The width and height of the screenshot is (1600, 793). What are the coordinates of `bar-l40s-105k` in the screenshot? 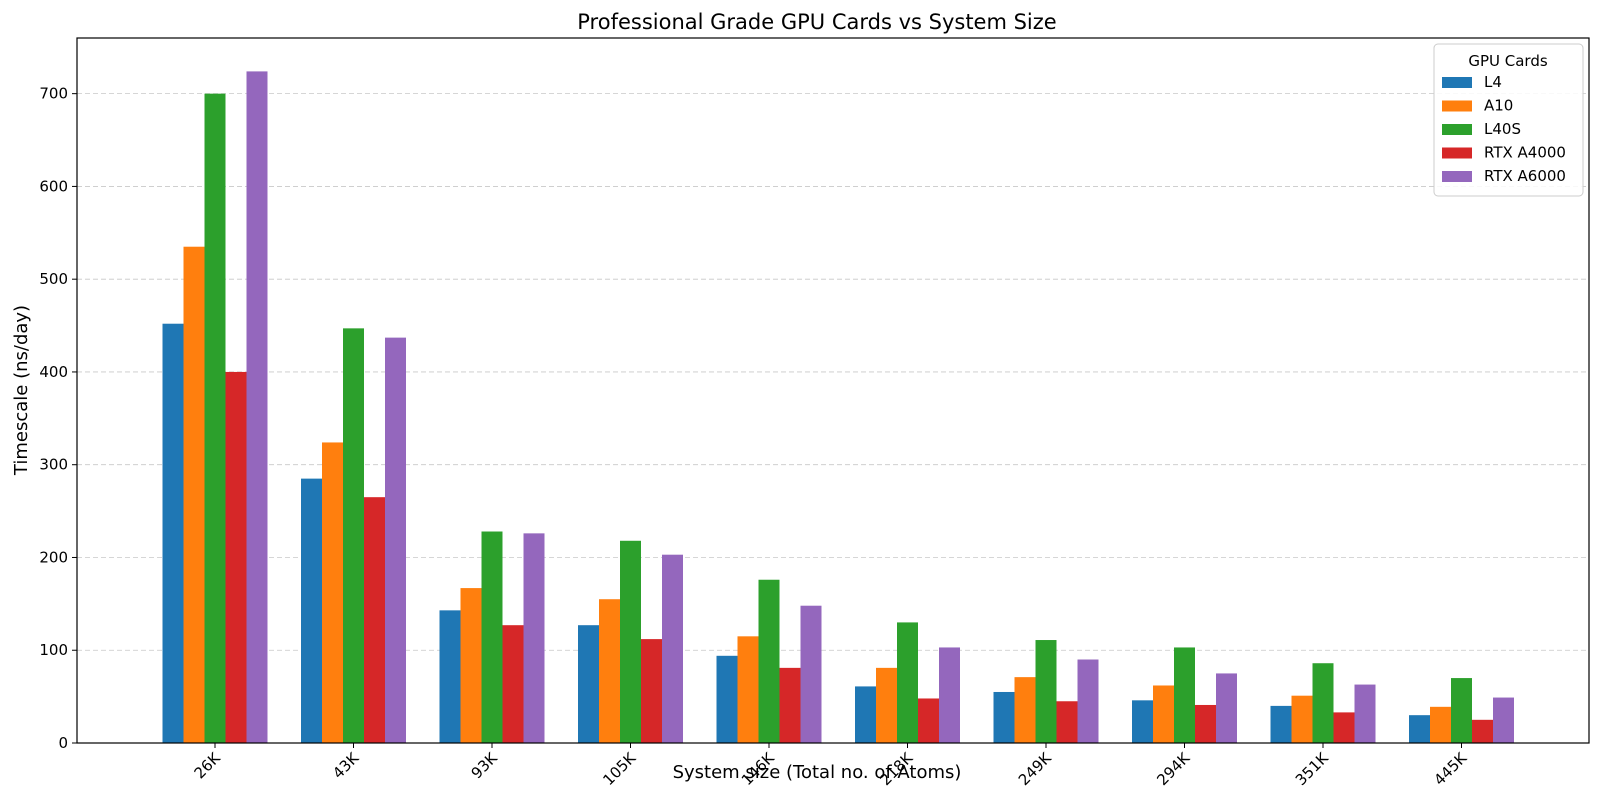 It's located at (630, 641).